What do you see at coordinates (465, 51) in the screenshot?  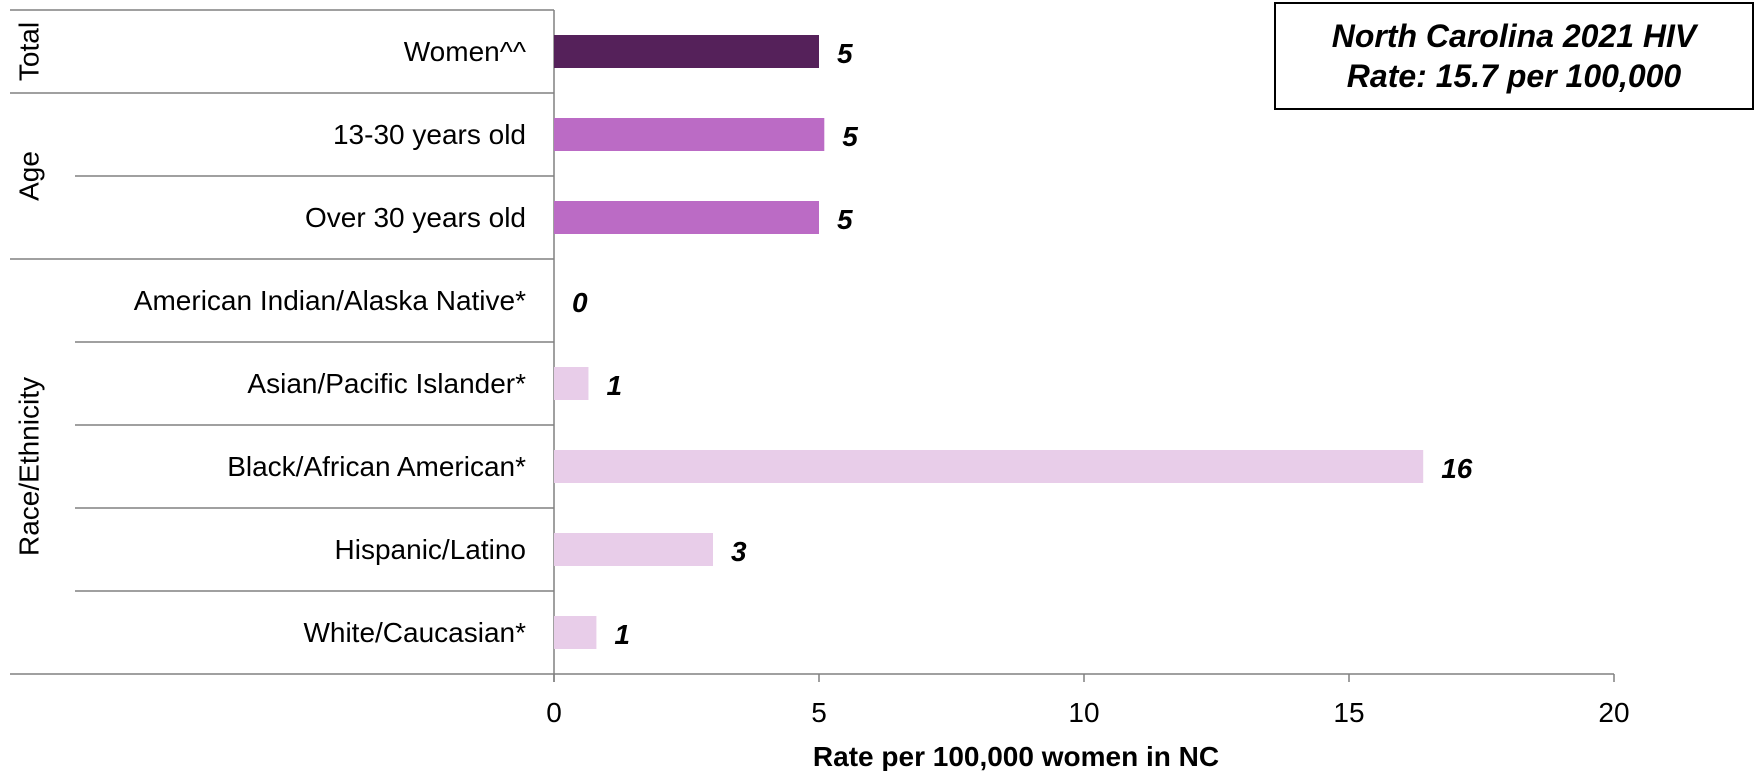 I see `category-label: Women^^` at bounding box center [465, 51].